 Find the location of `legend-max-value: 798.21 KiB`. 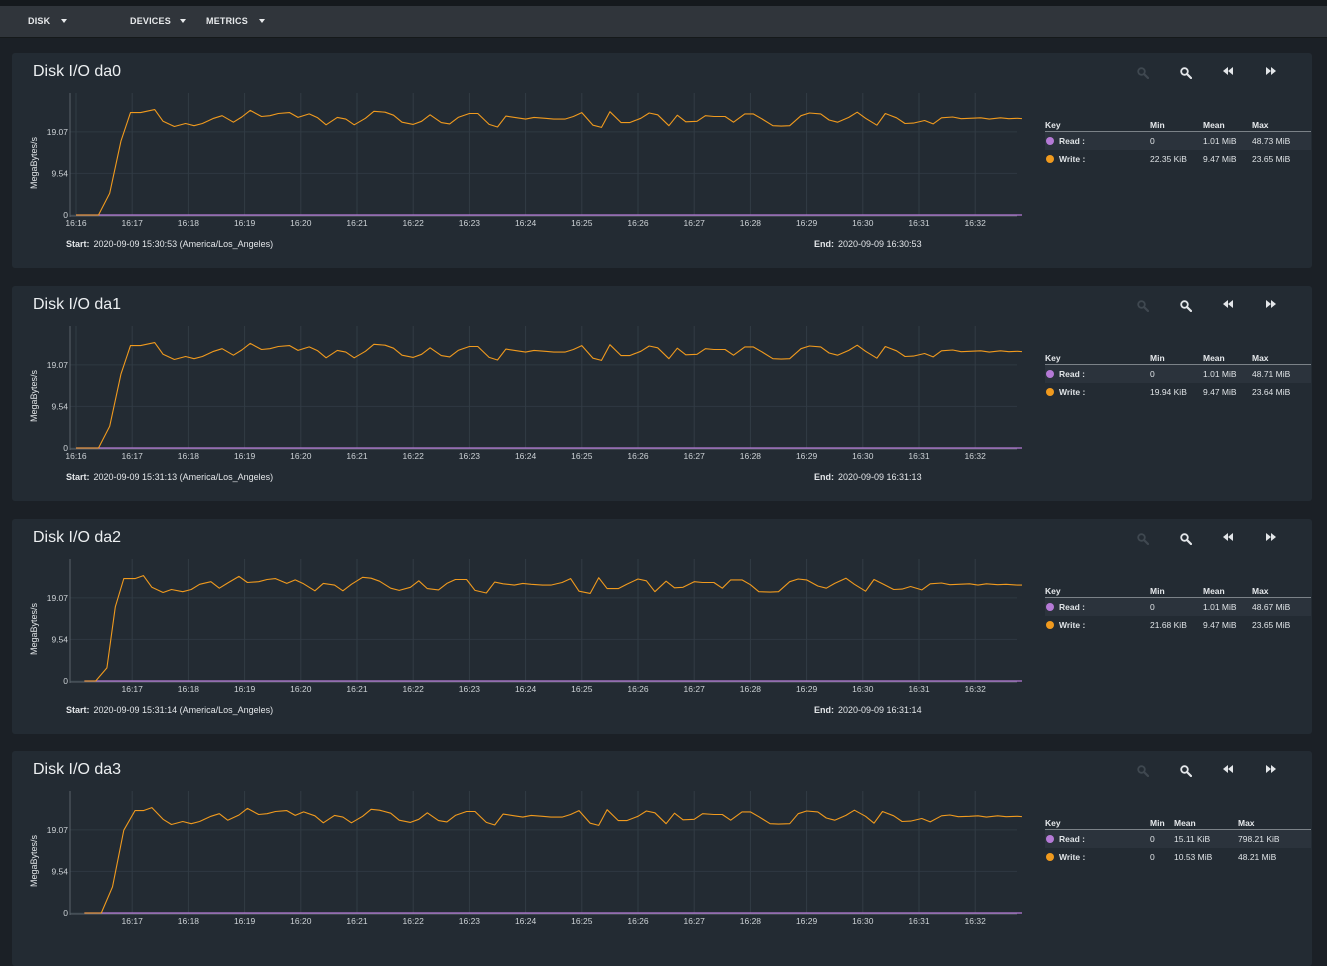

legend-max-value: 798.21 KiB is located at coordinates (1259, 839).